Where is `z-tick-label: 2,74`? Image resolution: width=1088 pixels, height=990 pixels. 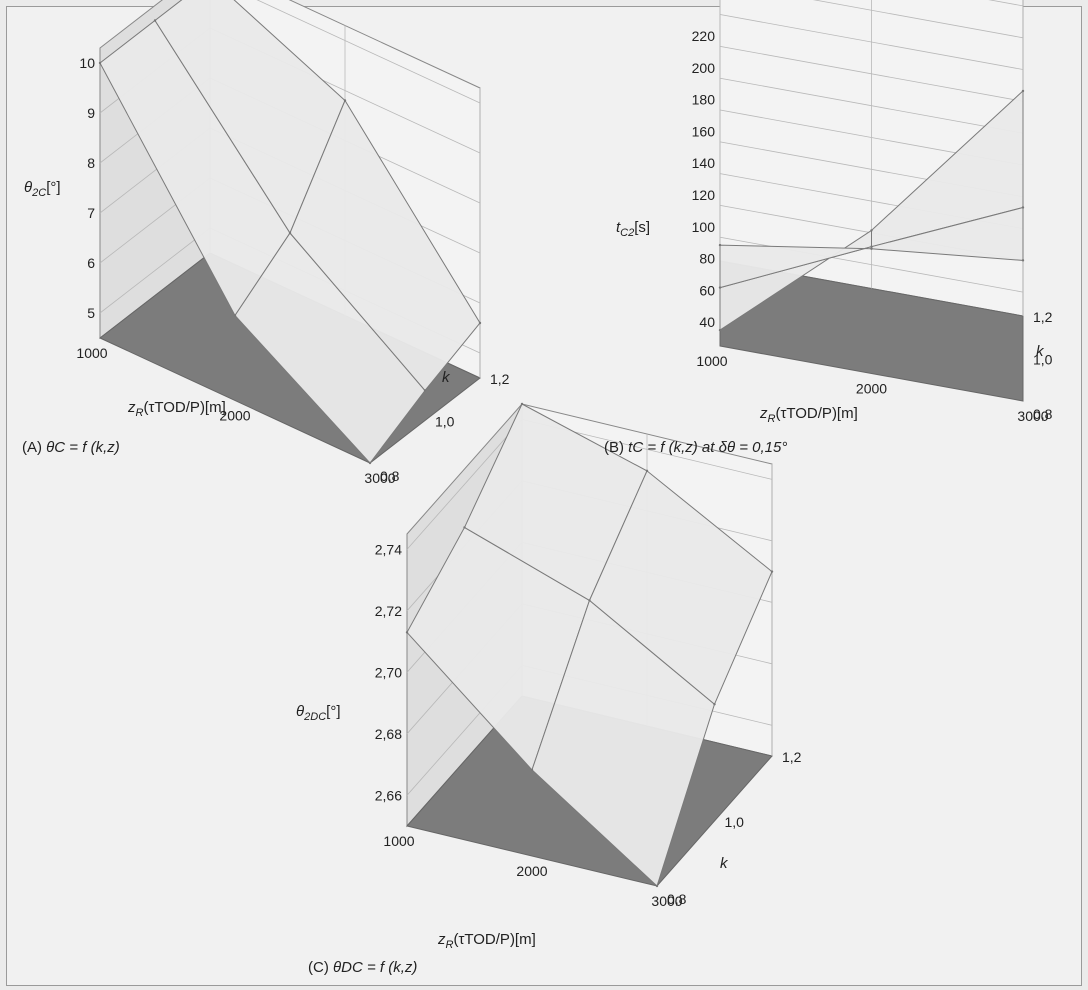
z-tick-label: 2,74 is located at coordinates (388, 549).